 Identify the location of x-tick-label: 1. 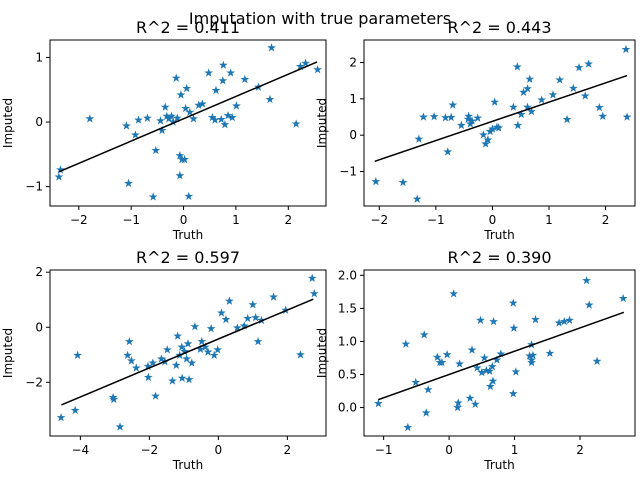
(515, 450).